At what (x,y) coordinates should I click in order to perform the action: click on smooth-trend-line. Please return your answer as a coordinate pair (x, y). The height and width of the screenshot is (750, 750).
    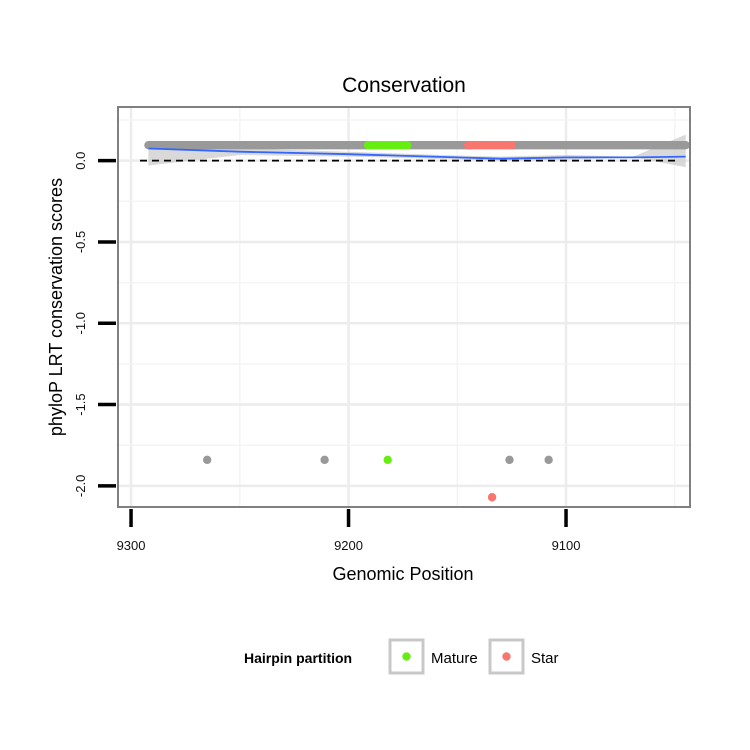
    Looking at the image, I should click on (417, 153).